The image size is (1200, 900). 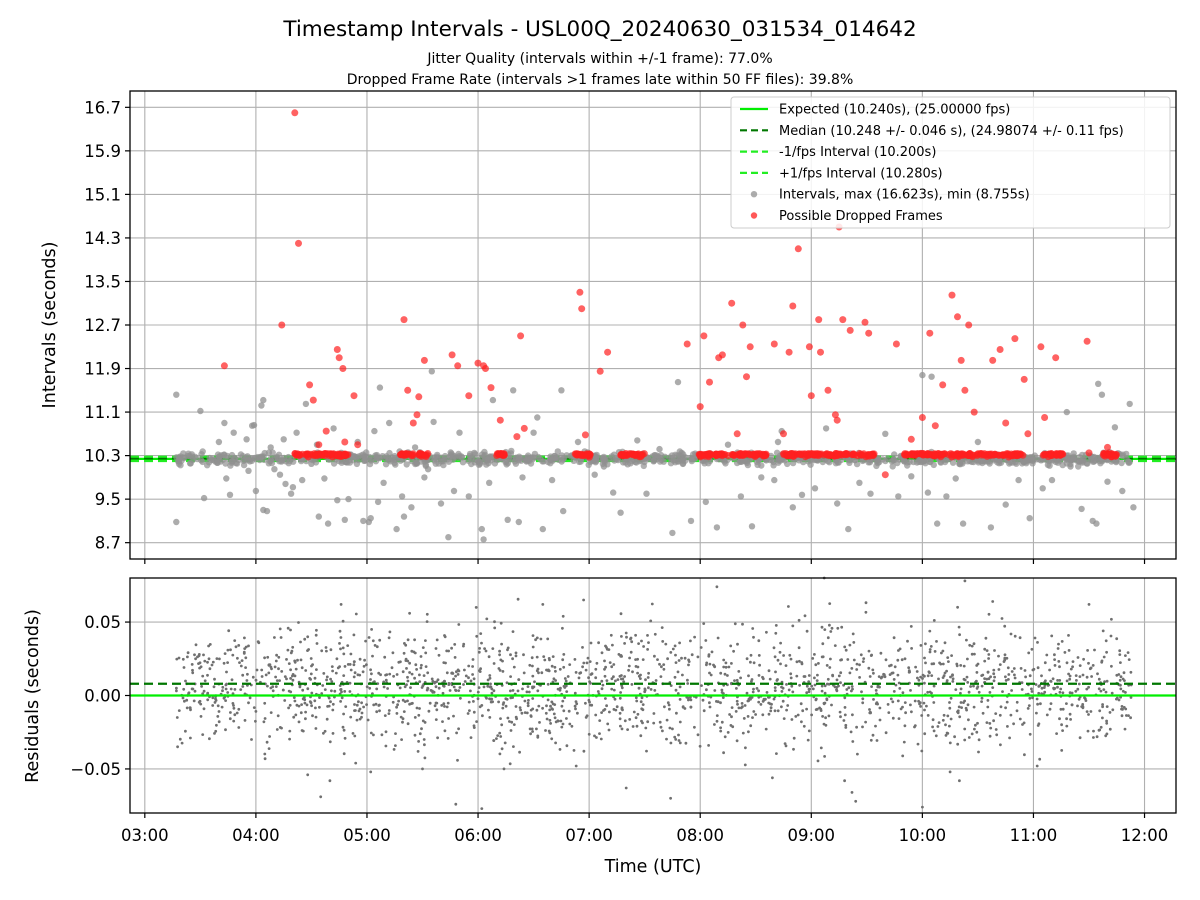 What do you see at coordinates (102, 238) in the screenshot?
I see `top-y-tick-label: 14.3` at bounding box center [102, 238].